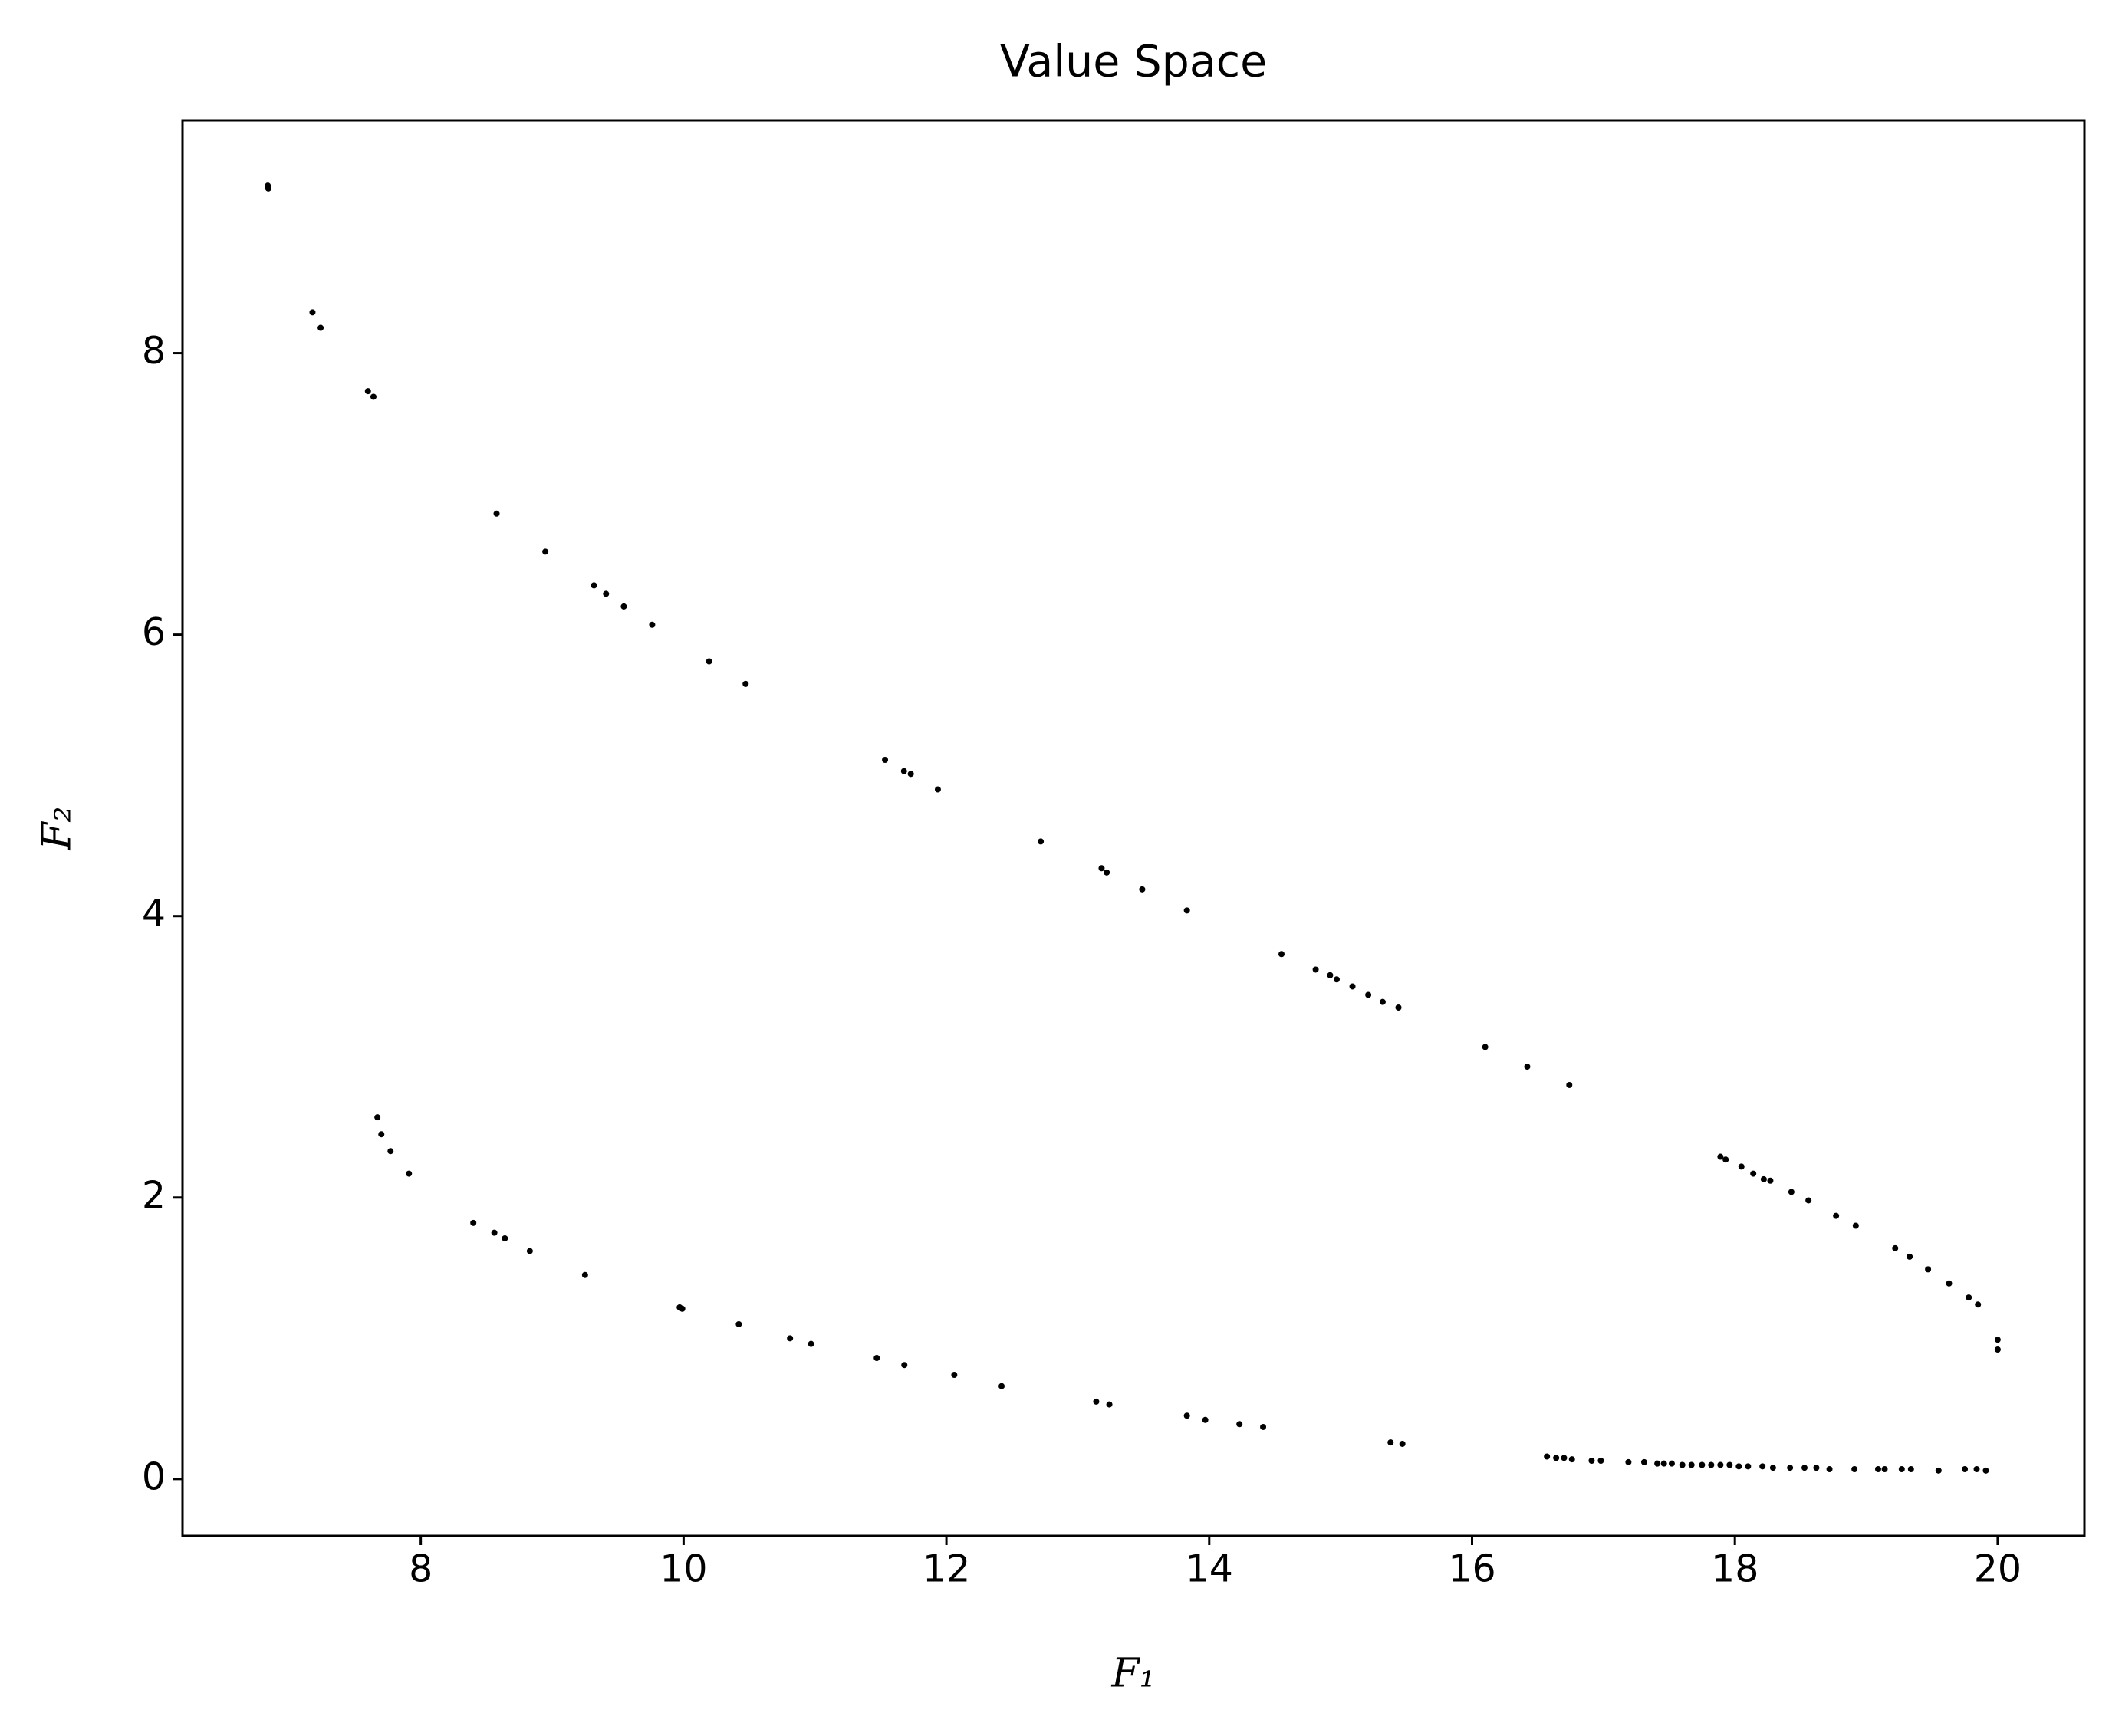 The height and width of the screenshot is (1736, 2122). What do you see at coordinates (946, 1569) in the screenshot?
I see `x-tick-label: 12` at bounding box center [946, 1569].